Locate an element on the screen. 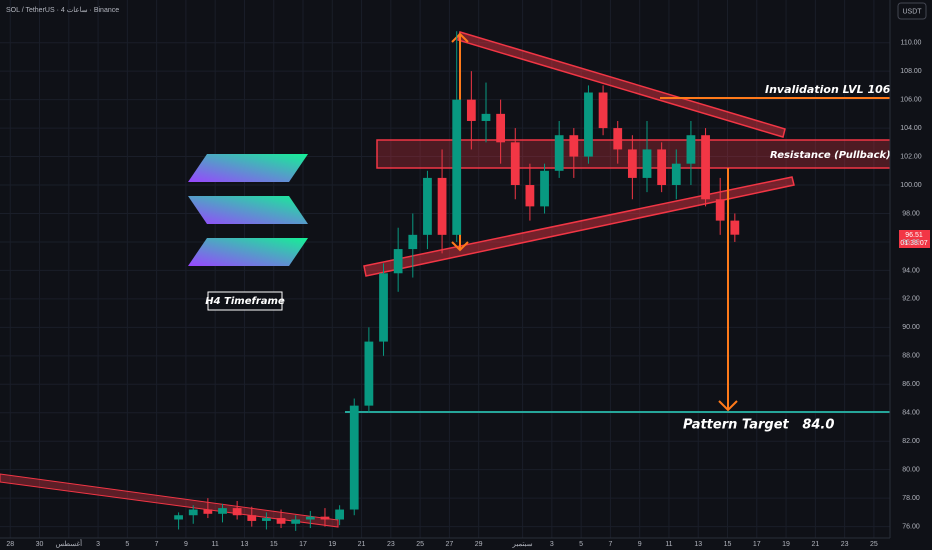  target-label: Pattern Target 84.0 is located at coordinates (758, 425).